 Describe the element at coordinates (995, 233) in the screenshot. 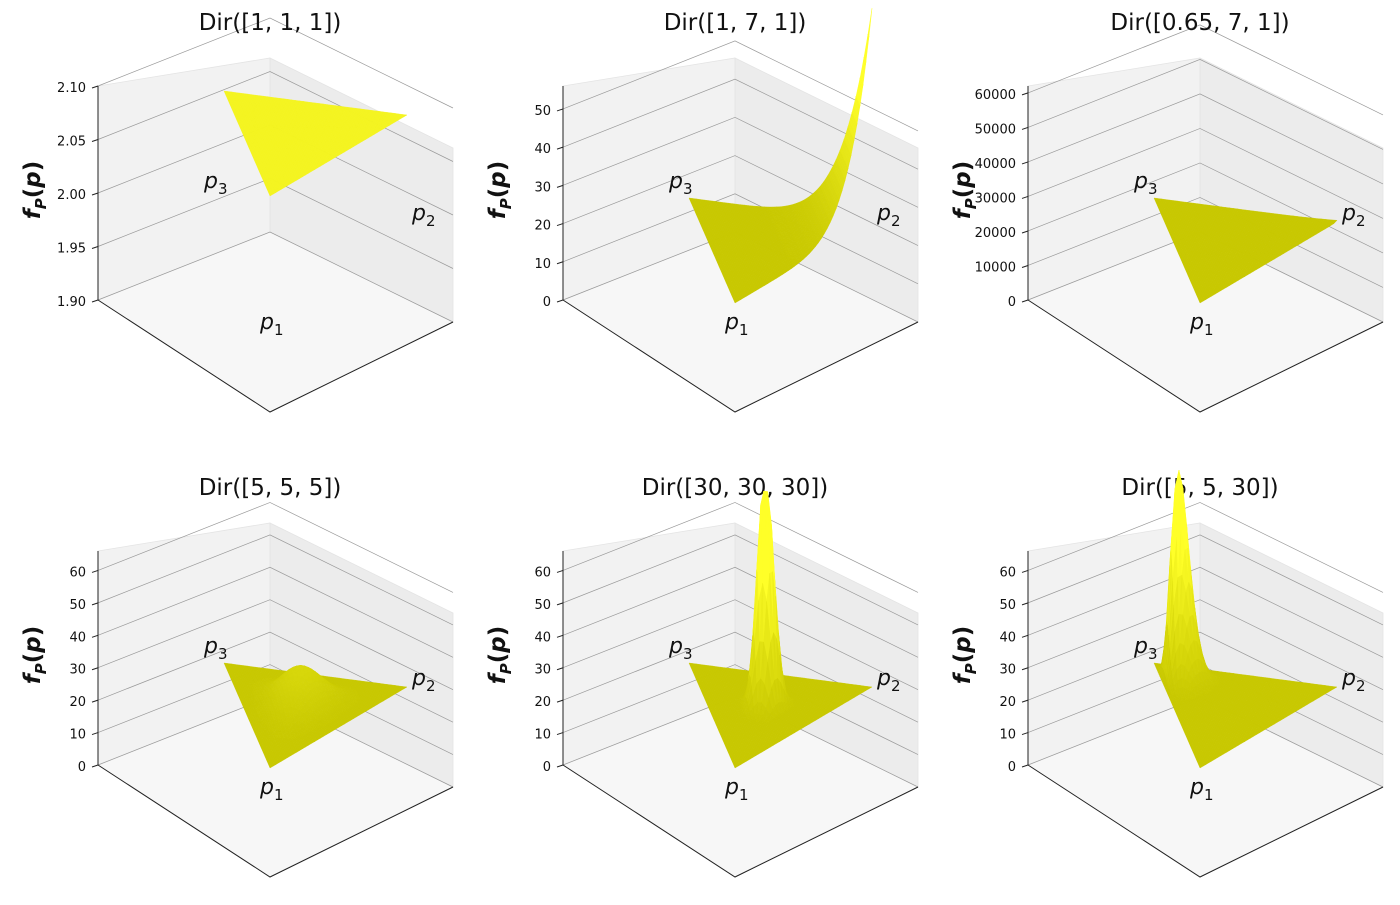

I see `z-tick-label: 20000` at that location.